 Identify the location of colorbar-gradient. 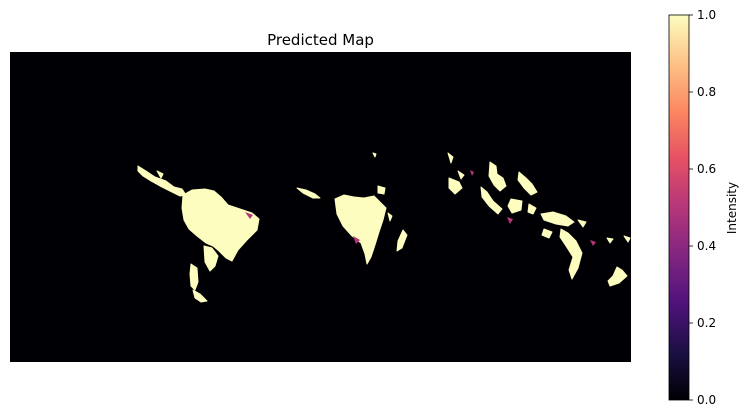
(679, 207).